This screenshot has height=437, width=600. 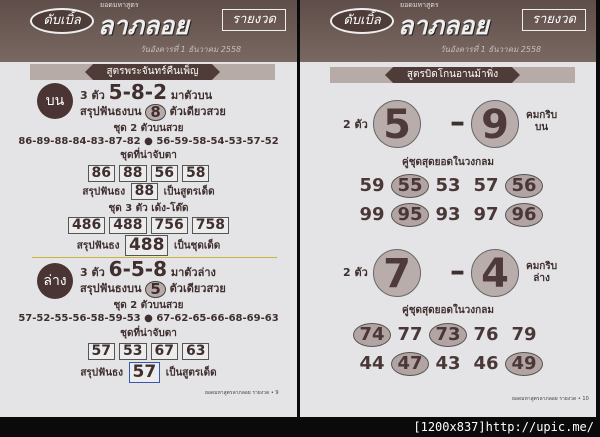 I want to click on pair-number: 79, so click(x=524, y=334).